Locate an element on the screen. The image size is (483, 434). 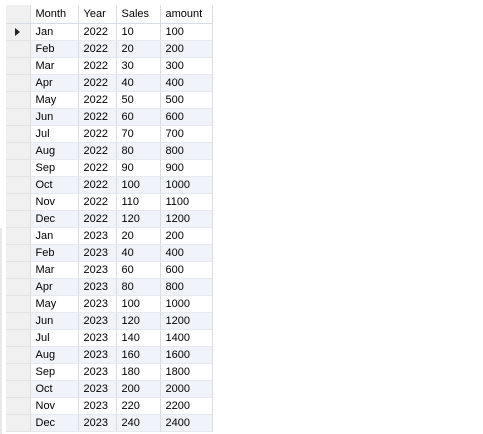
table-row: Mar 2023 60 600 is located at coordinates (109, 270).